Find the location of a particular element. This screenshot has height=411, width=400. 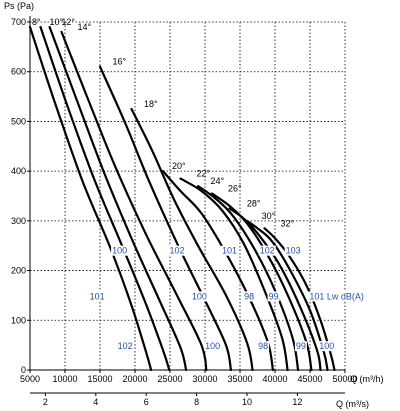

x-tick-label: 50000 is located at coordinates (344, 379).